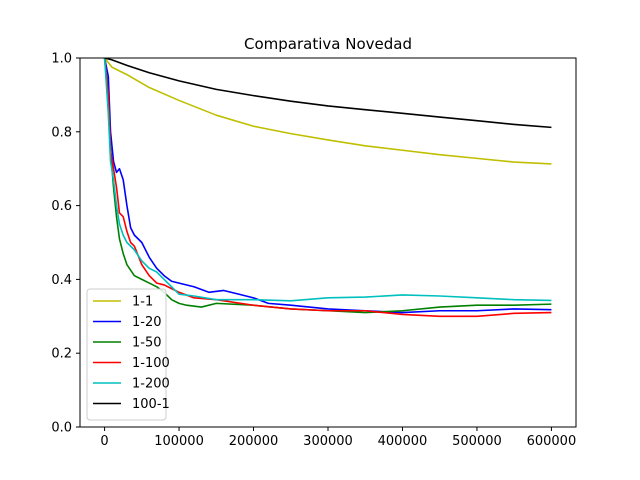 Image resolution: width=640 pixels, height=480 pixels. I want to click on legend-label-1-1: 1-1, so click(142, 302).